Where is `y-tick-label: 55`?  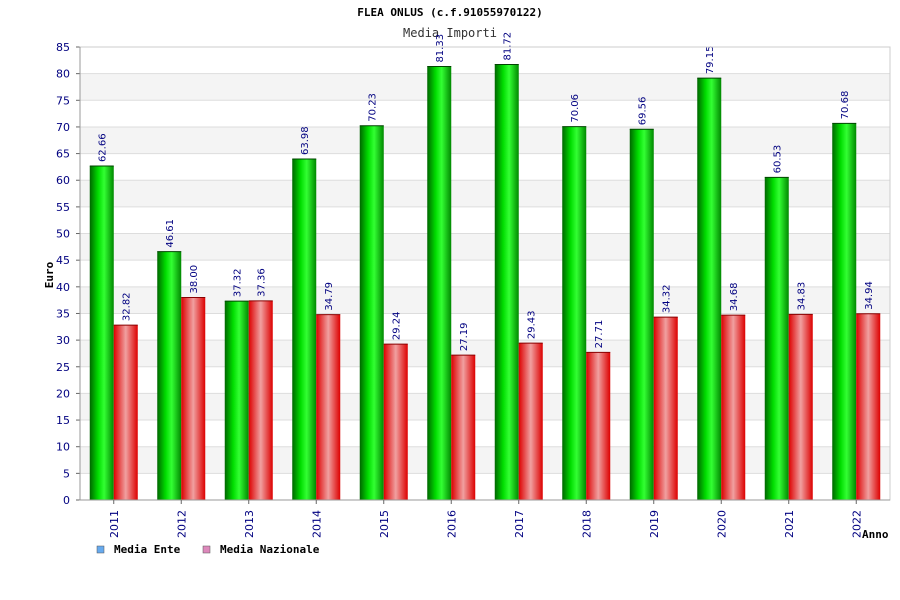
y-tick-label: 55 is located at coordinates (63, 207).